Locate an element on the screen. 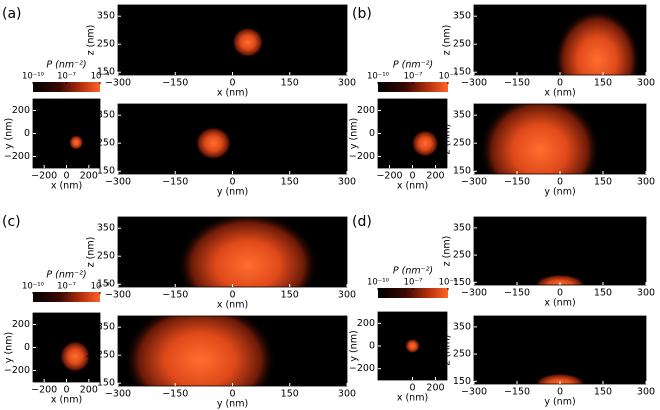 The width and height of the screenshot is (660, 410). panel-label: (a) is located at coordinates (12, 14).